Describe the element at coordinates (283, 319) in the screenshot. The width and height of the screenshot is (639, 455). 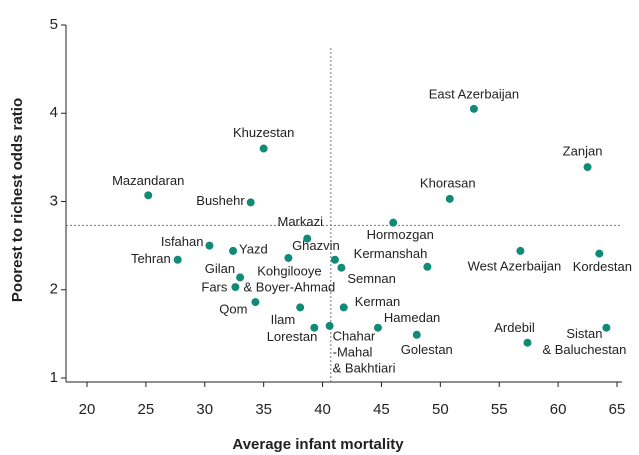
I see `point-label: Ilam` at that location.